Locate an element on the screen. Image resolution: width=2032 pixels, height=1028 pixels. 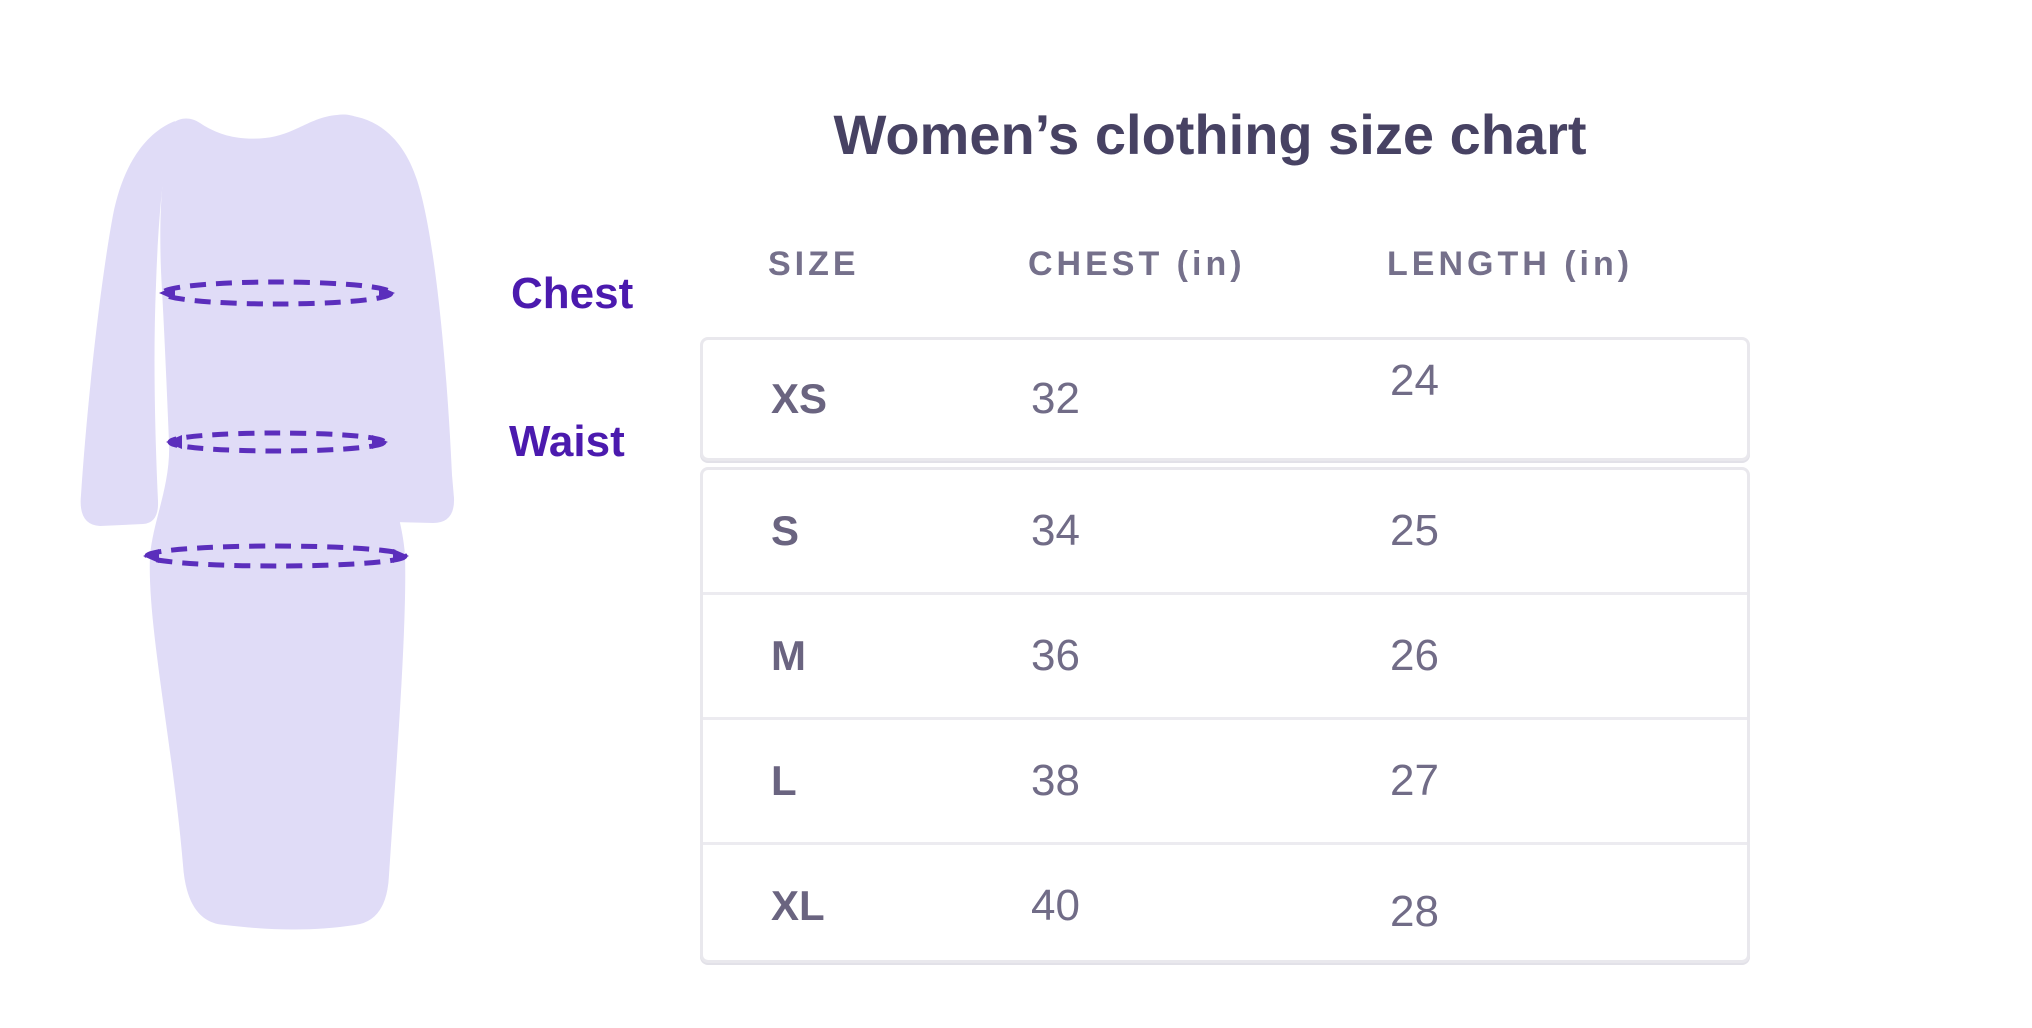
chest-cell: 34 is located at coordinates (1055, 530).